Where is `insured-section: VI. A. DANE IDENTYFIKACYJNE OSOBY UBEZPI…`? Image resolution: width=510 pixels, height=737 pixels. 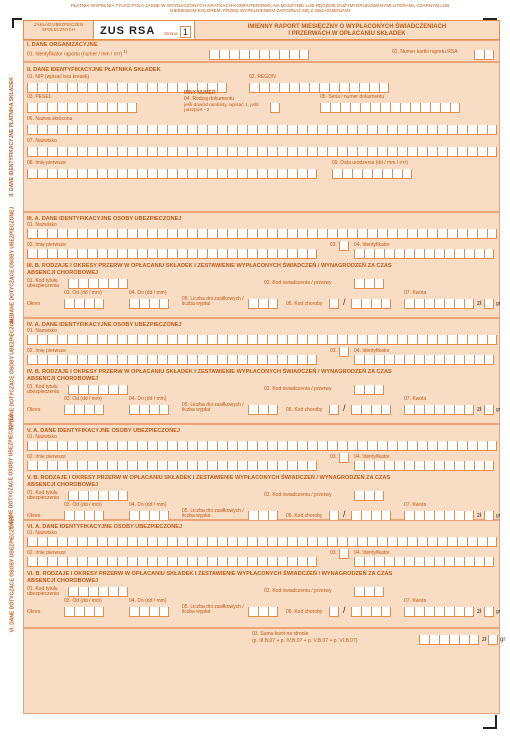
insured-section: VI. A. DANE IDENTYFIKACYJNE OSOBY UBEZPI… is located at coordinates (261, 574).